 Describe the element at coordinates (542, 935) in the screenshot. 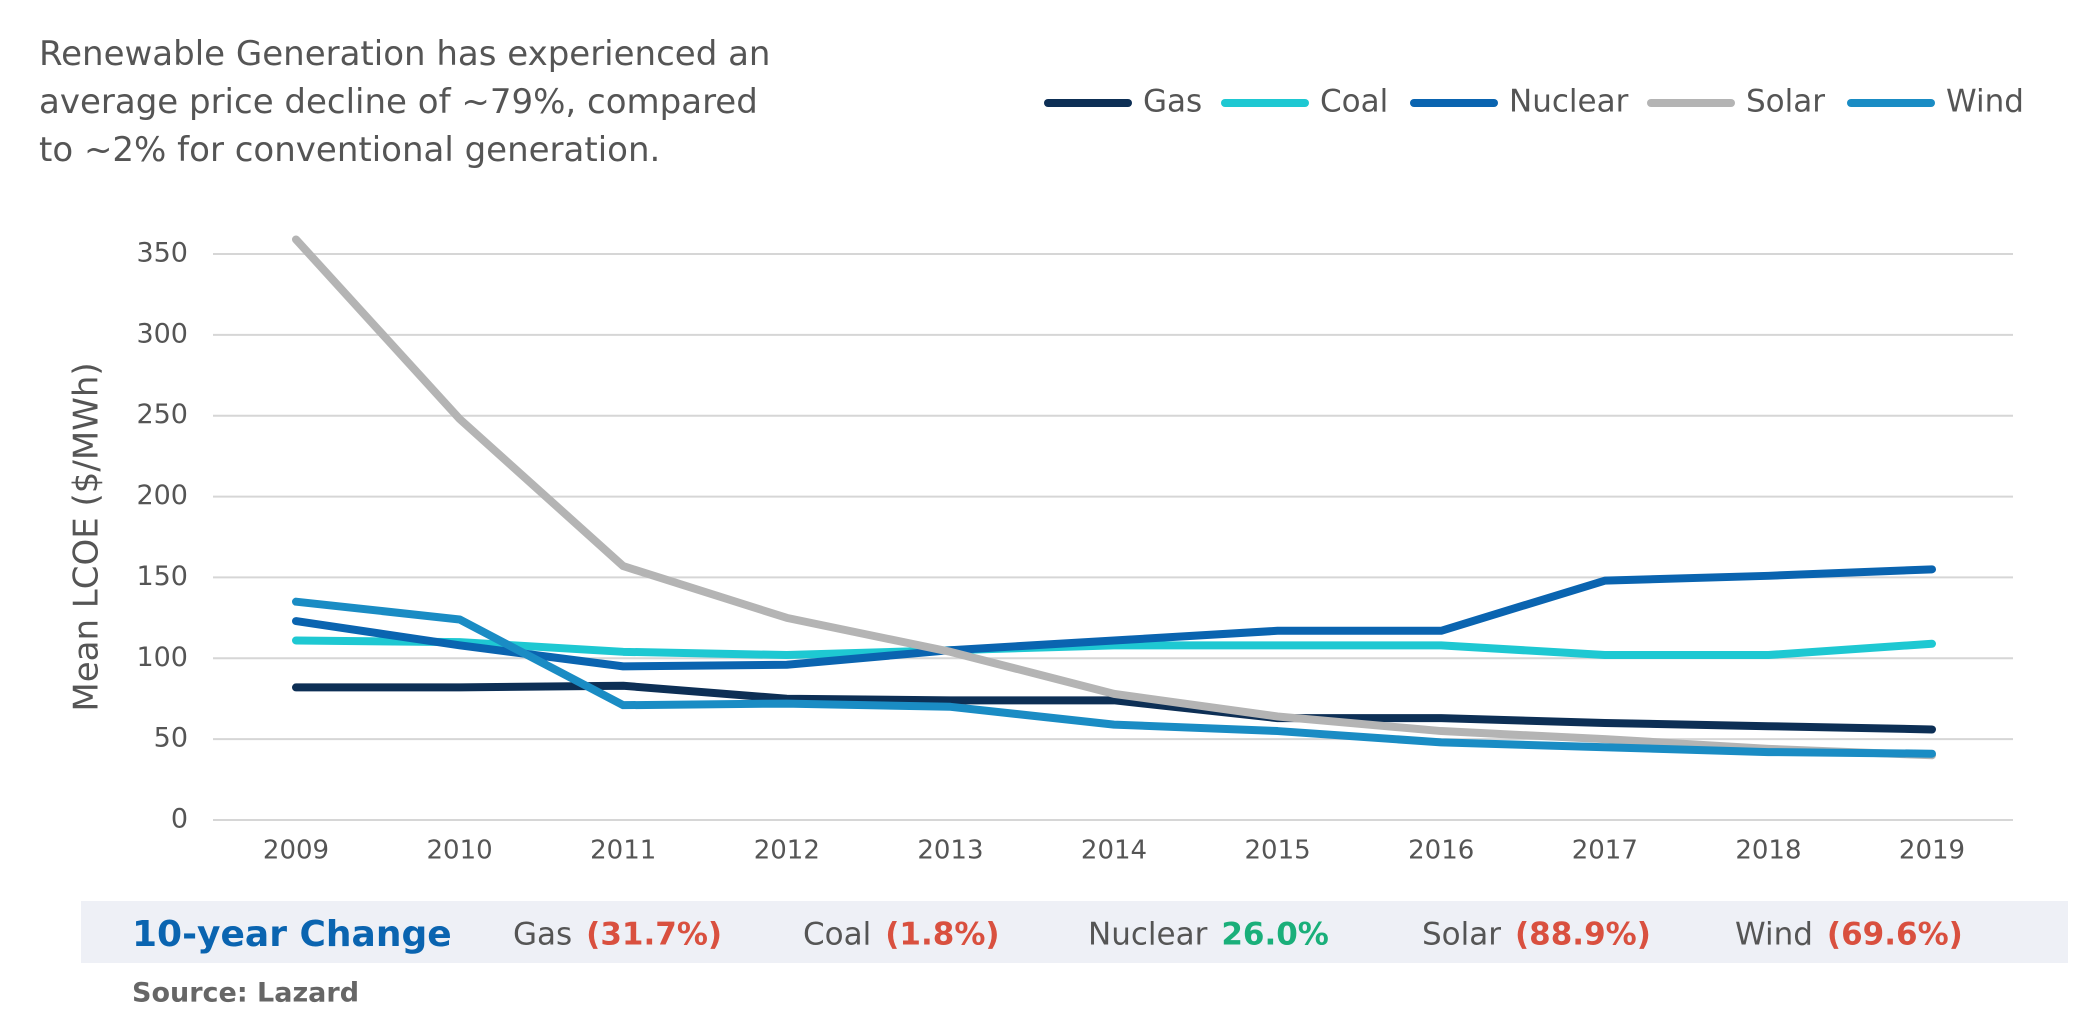

I see `change-name: Gas` at that location.